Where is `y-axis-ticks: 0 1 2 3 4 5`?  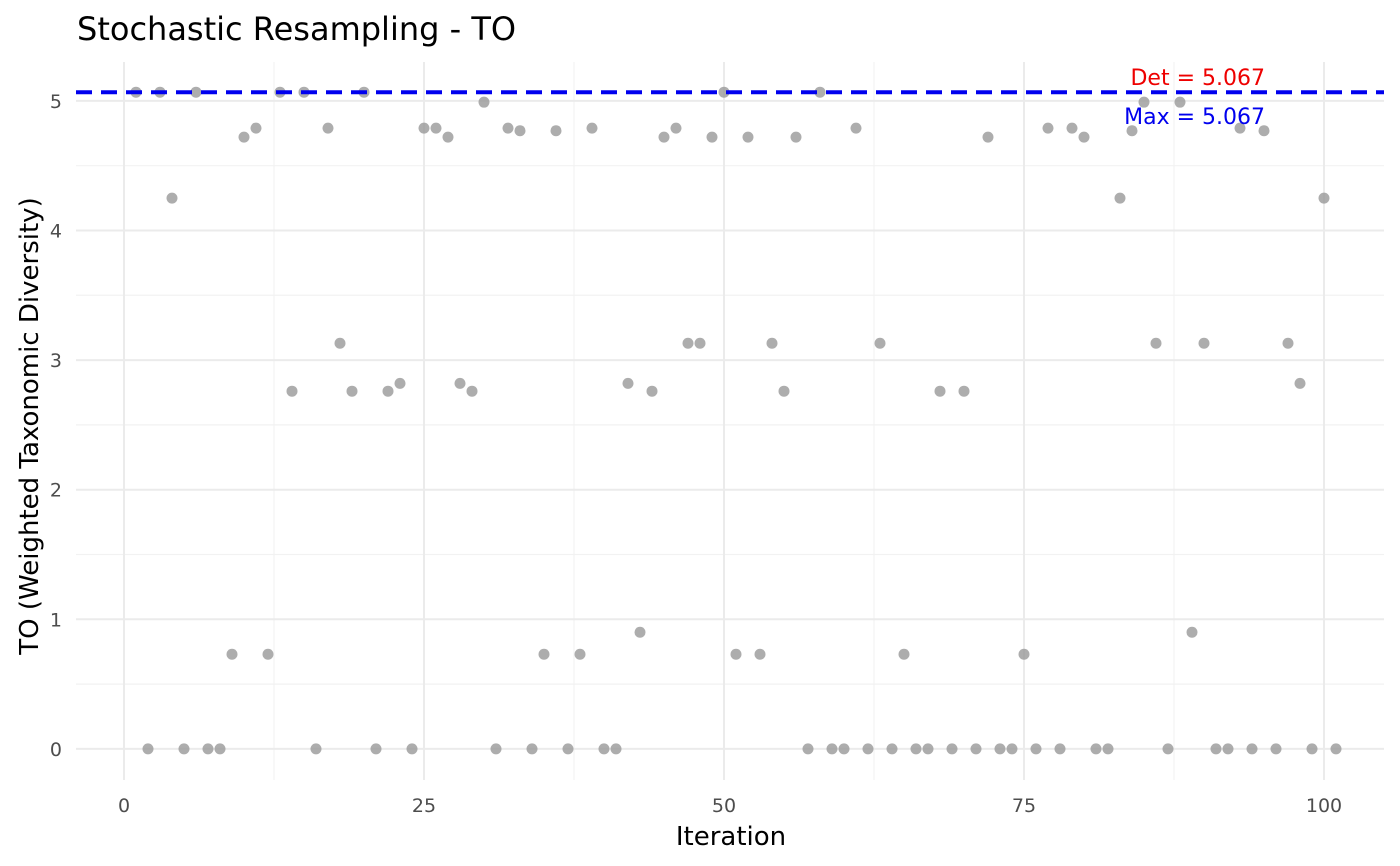
y-axis-ticks: 0 1 2 3 4 5 is located at coordinates (56, 426).